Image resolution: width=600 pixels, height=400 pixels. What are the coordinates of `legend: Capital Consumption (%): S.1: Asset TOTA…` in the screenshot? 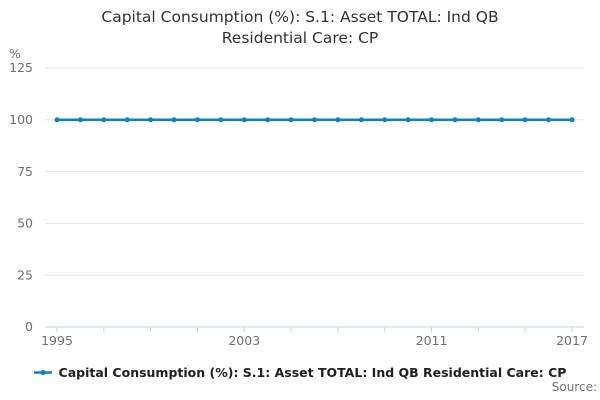 It's located at (300, 372).